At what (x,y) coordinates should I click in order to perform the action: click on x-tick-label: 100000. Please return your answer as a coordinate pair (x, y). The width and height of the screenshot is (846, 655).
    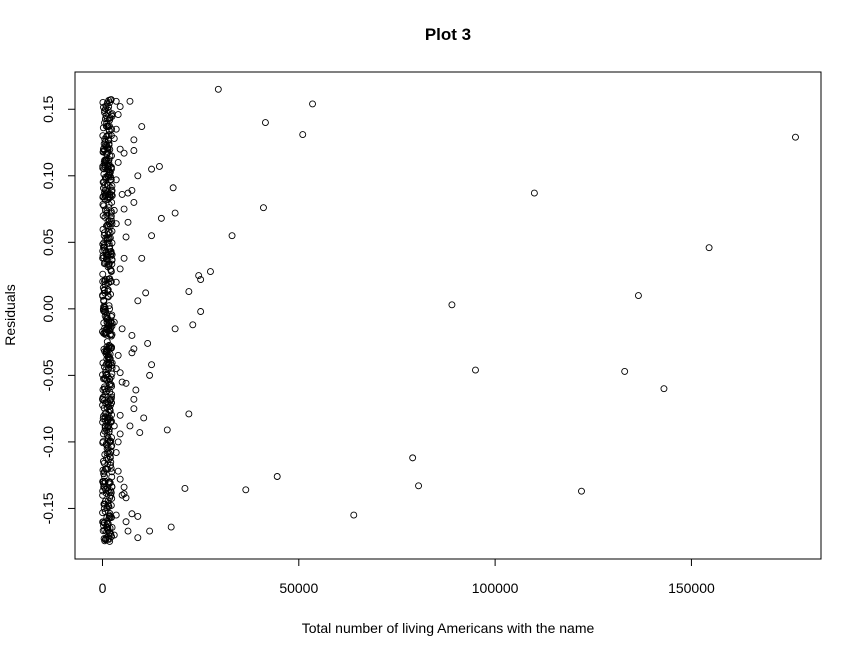
    Looking at the image, I should click on (495, 588).